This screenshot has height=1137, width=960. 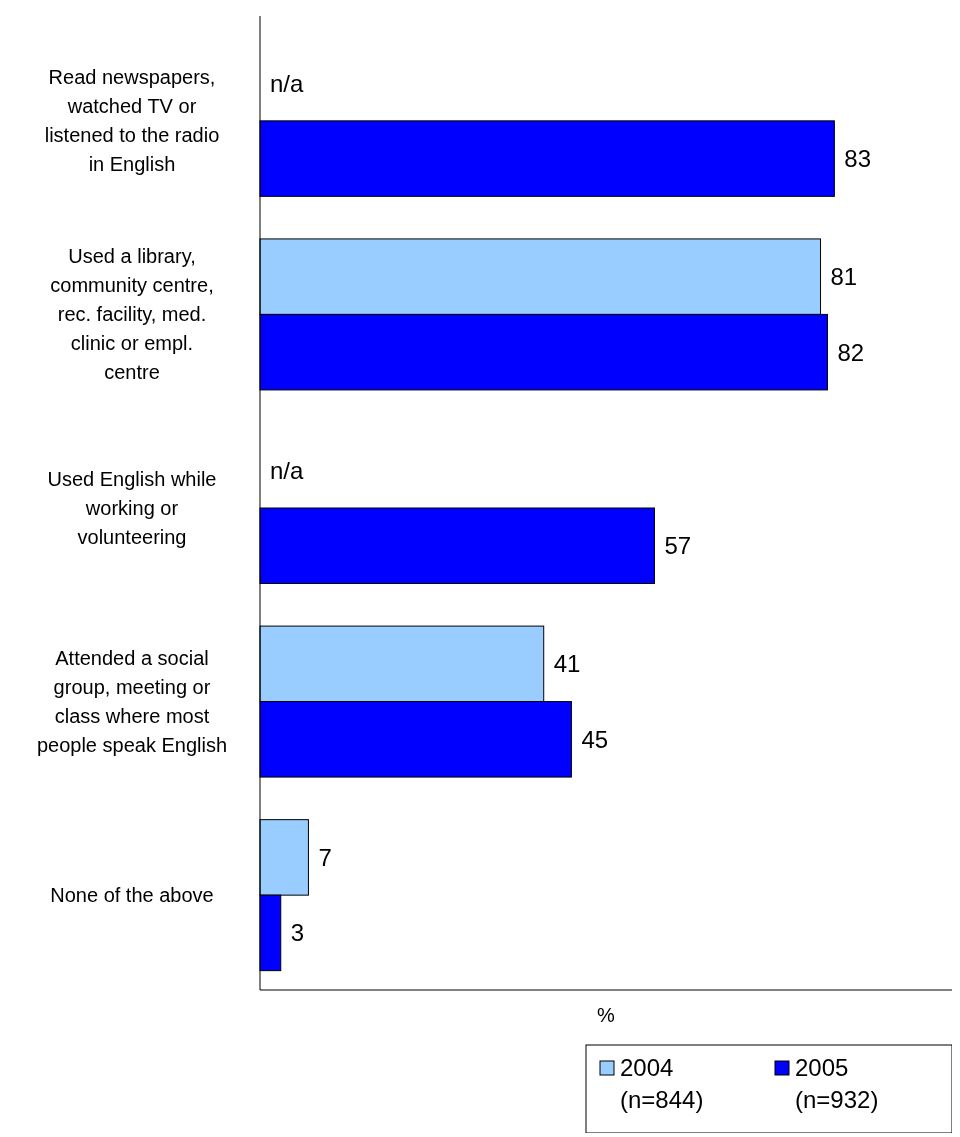 What do you see at coordinates (297, 933) in the screenshot?
I see `data-label: 3` at bounding box center [297, 933].